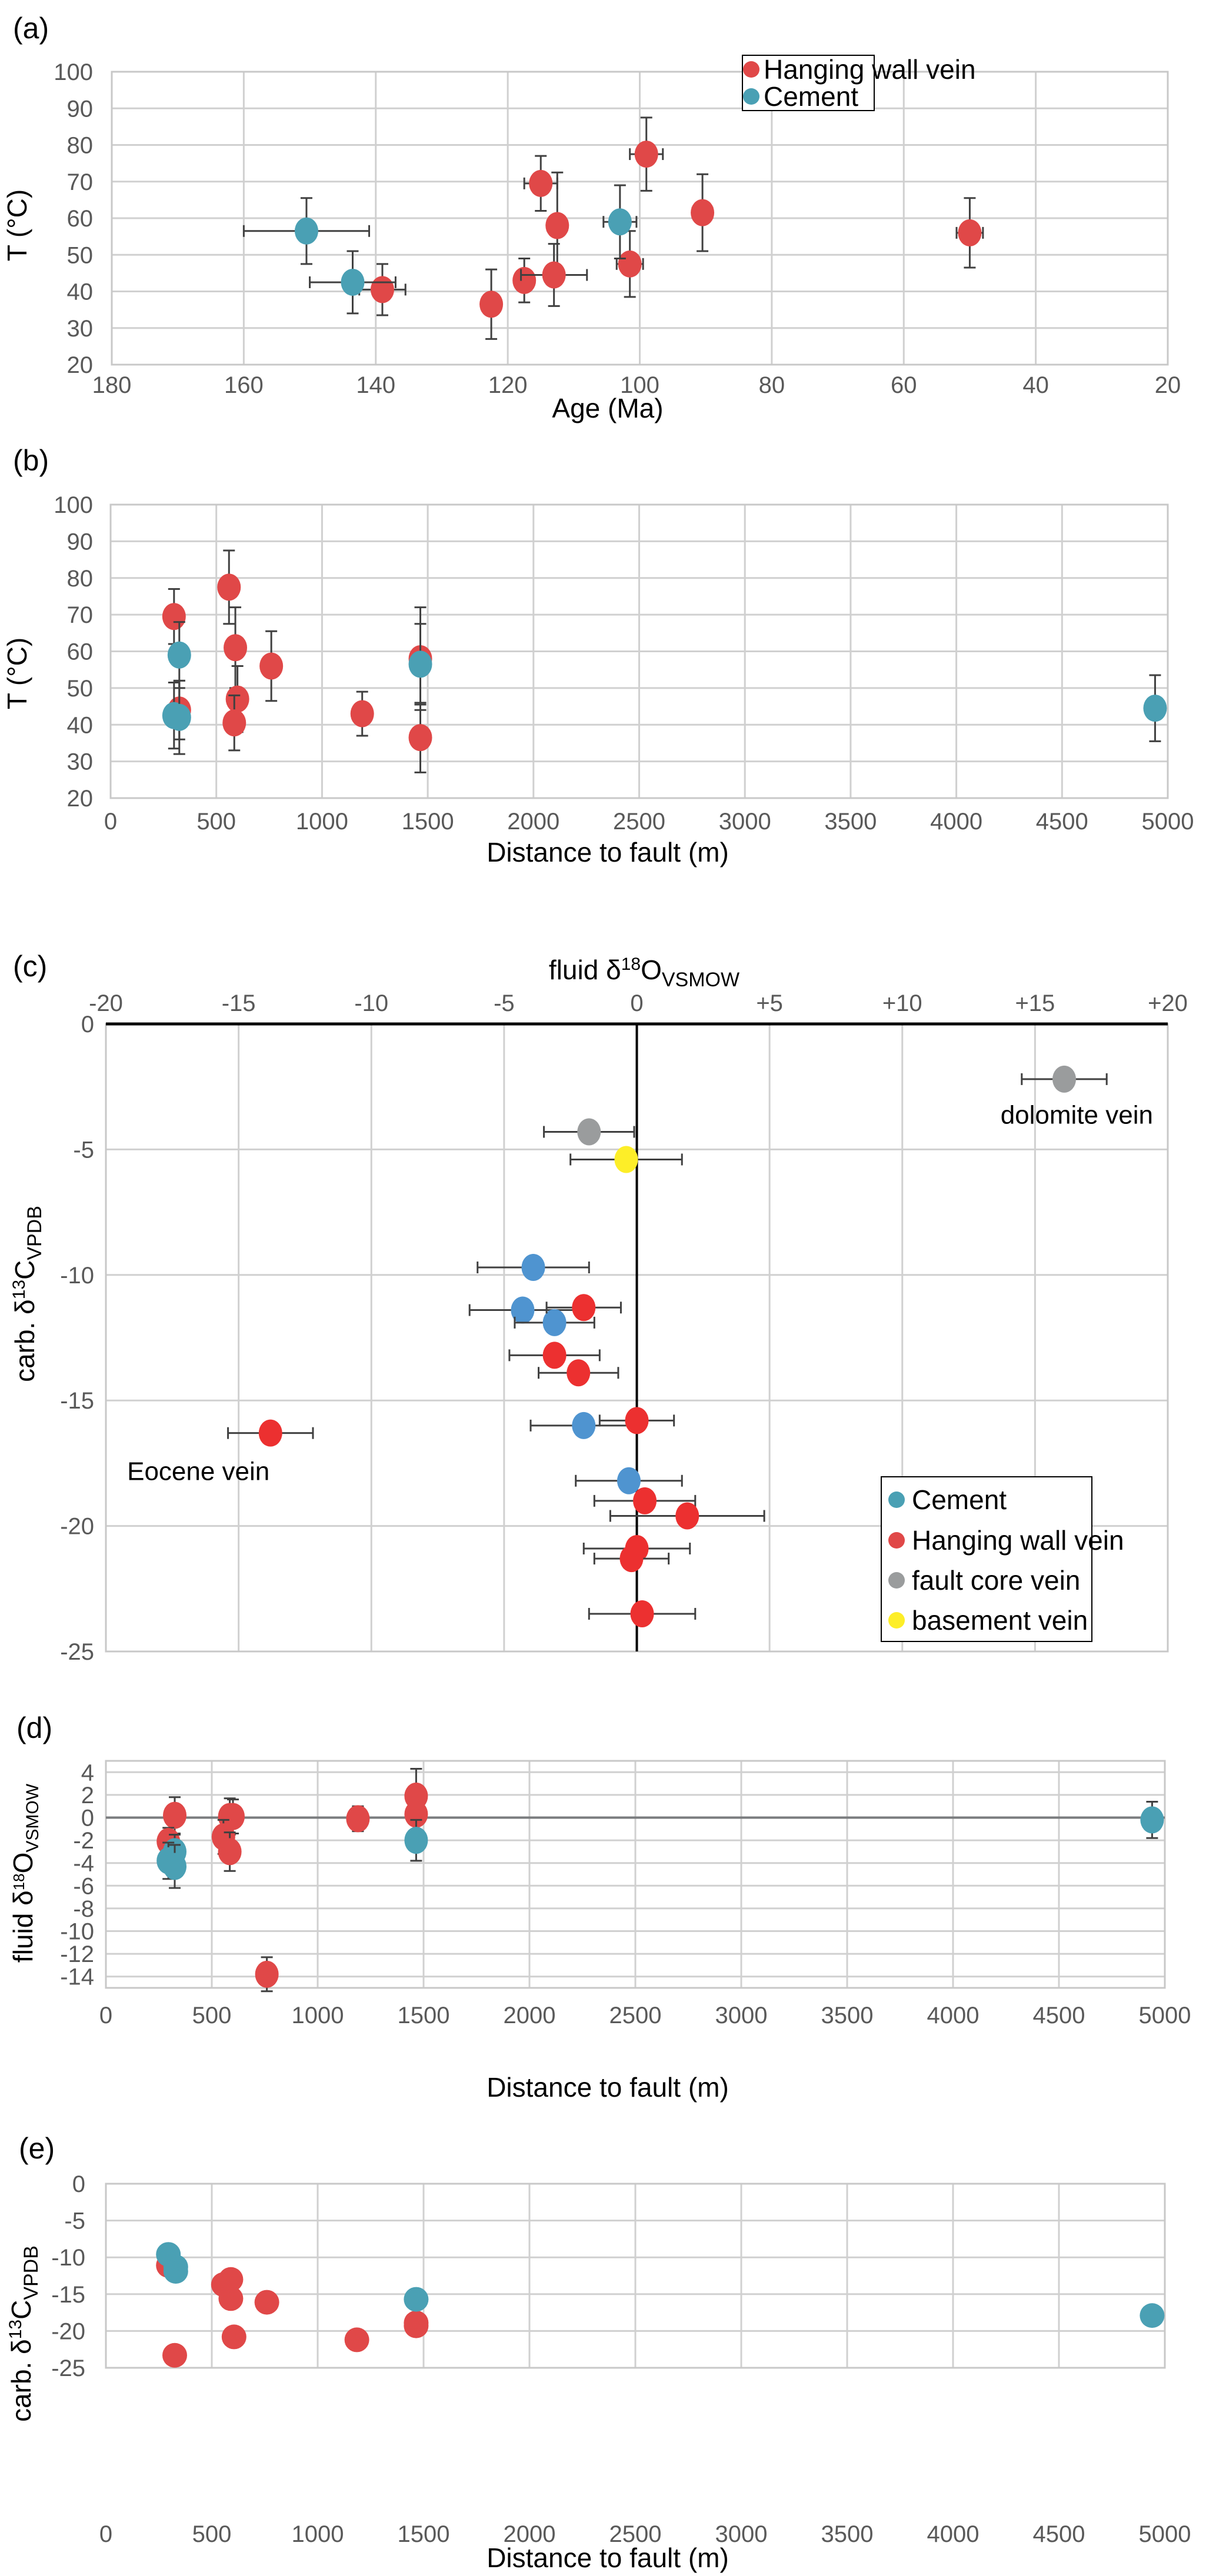 Image resolution: width=1216 pixels, height=2576 pixels. I want to click on y-tick-label: 100, so click(73, 72).